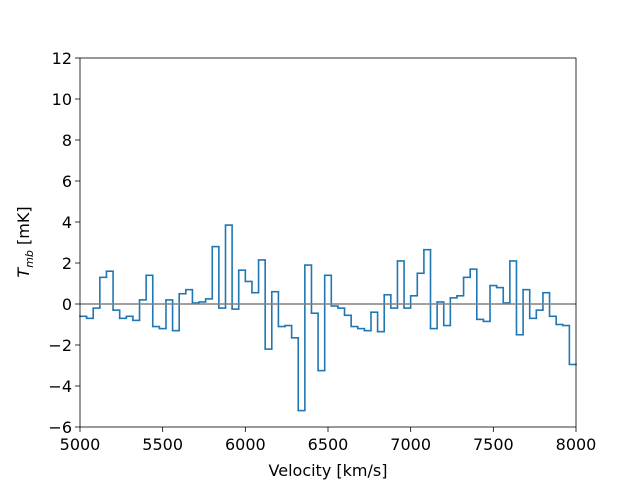 Image resolution: width=640 pixels, height=484 pixels. I want to click on y-tick-label: −4, so click(60, 386).